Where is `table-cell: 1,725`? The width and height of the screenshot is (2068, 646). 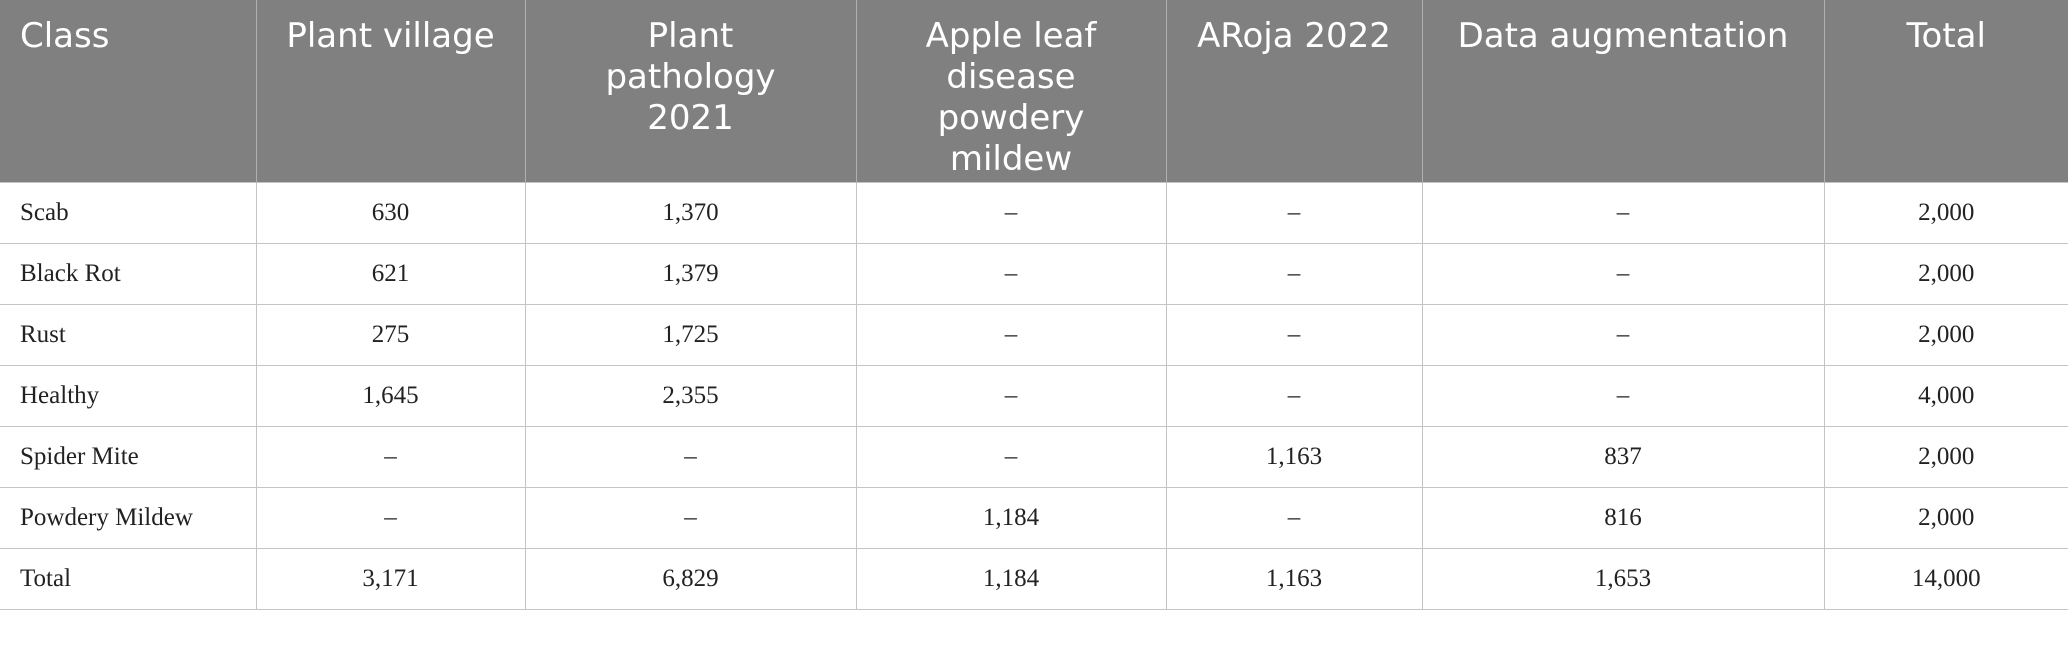
table-cell: 1,725 is located at coordinates (690, 334).